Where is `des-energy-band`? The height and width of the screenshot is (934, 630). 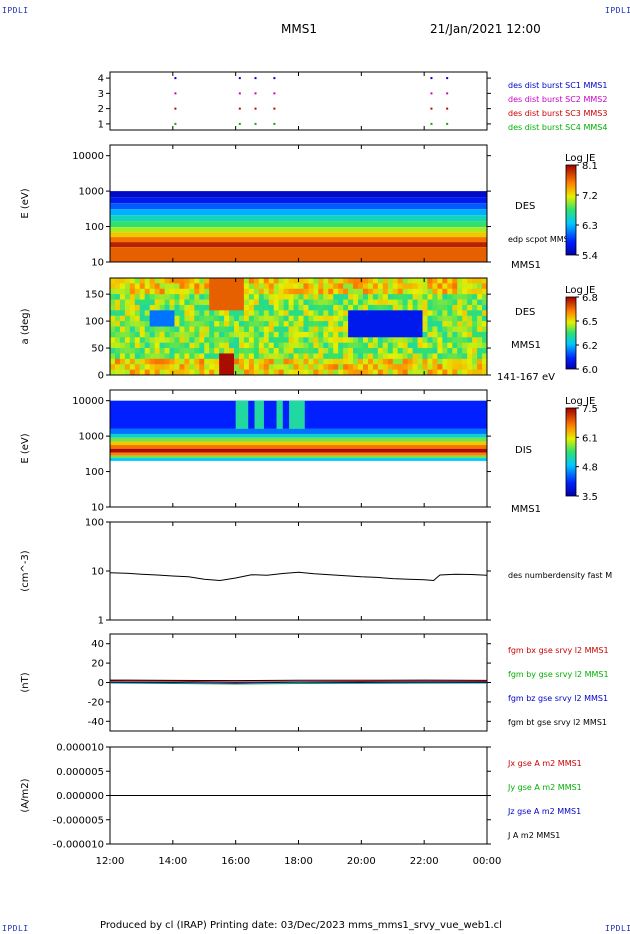 des-energy-band is located at coordinates (298, 254).